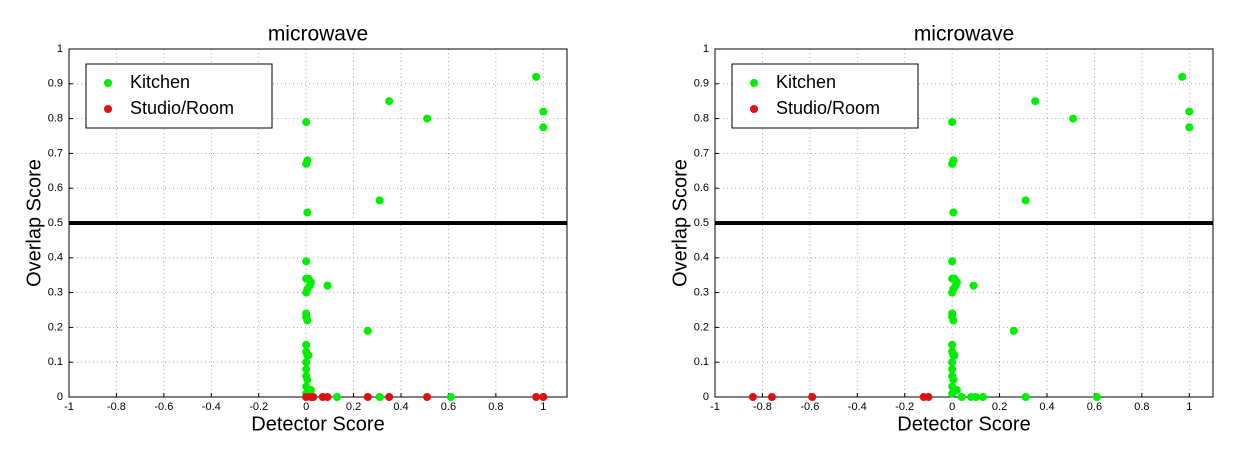  I want to click on y-tick-label: 0.9, so click(55, 84).